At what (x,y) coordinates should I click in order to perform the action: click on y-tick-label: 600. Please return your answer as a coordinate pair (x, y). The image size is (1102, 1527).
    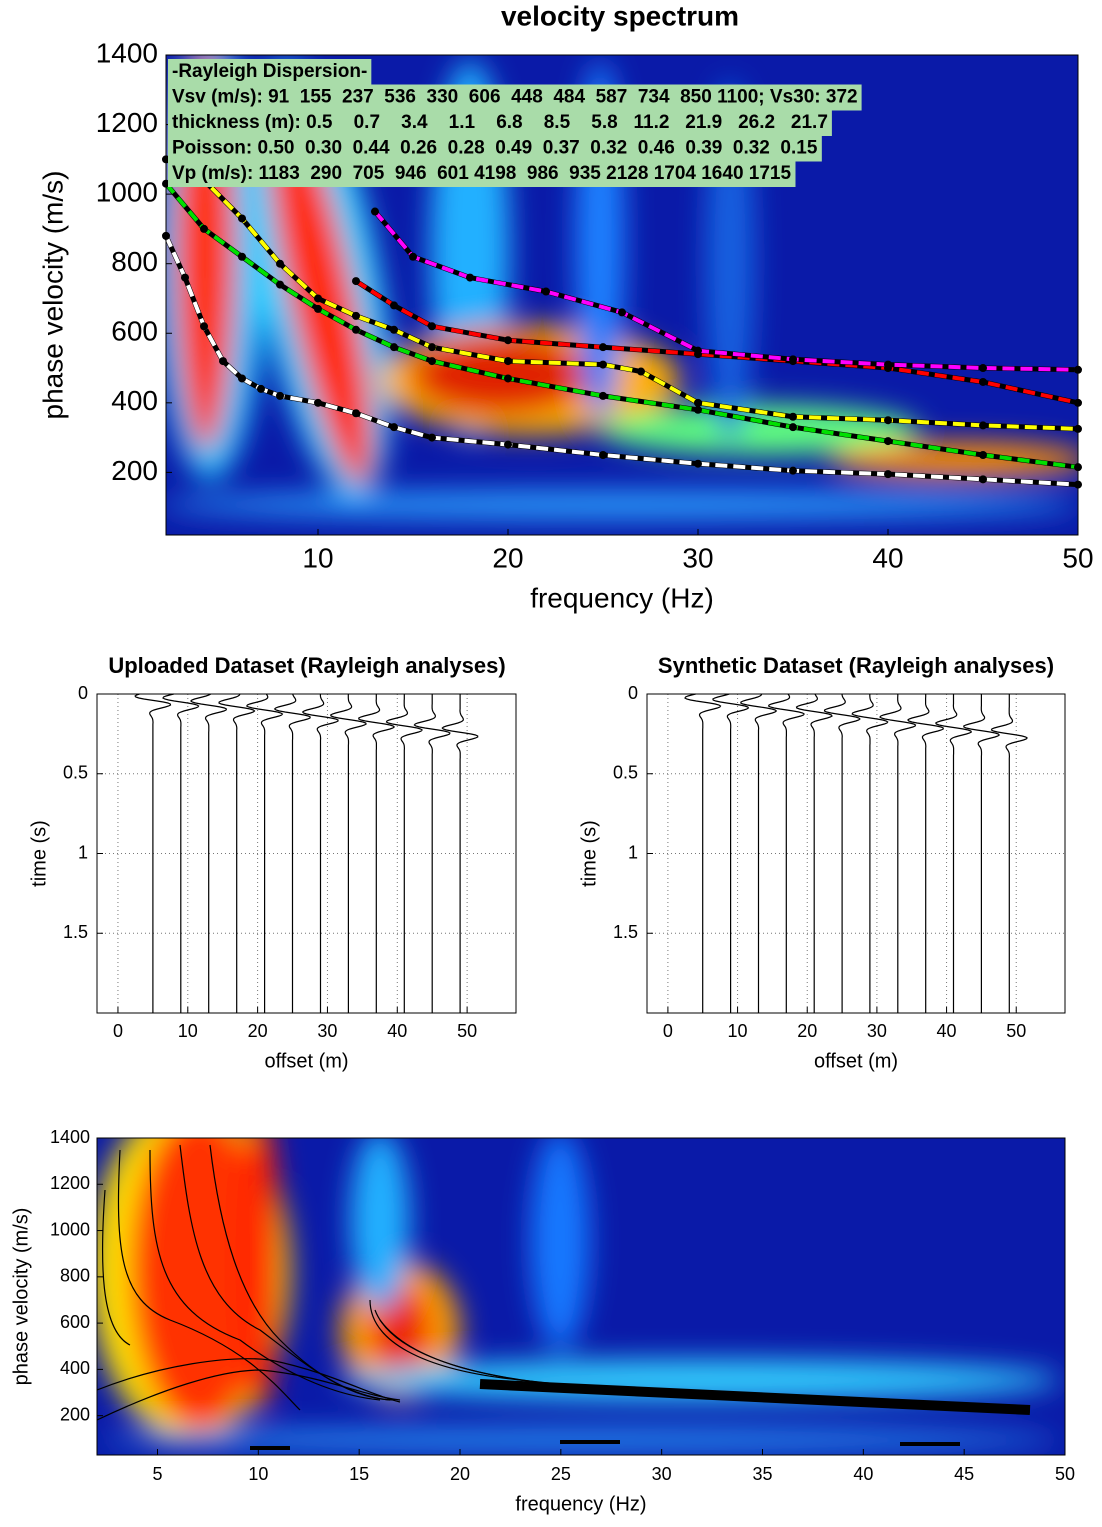
    Looking at the image, I should click on (75, 1322).